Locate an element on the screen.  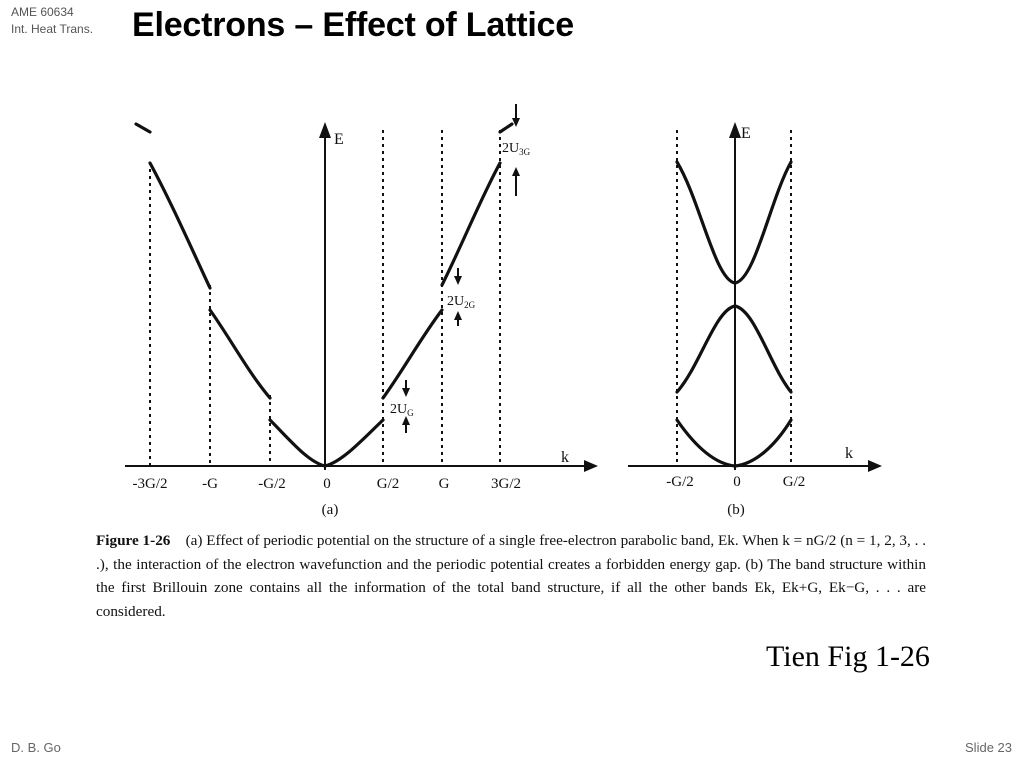
course-code: AME 60634 is located at coordinates (42, 12).